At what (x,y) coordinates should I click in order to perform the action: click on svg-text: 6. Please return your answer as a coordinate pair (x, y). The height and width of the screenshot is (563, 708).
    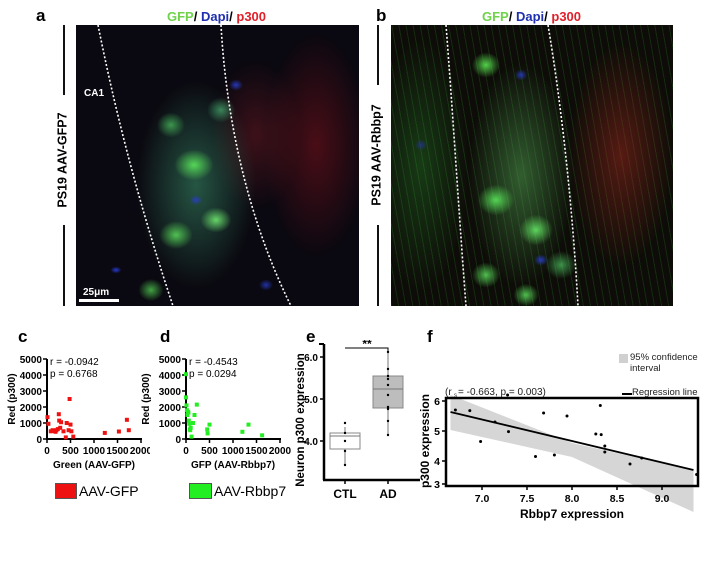
    Looking at the image, I should click on (437, 402).